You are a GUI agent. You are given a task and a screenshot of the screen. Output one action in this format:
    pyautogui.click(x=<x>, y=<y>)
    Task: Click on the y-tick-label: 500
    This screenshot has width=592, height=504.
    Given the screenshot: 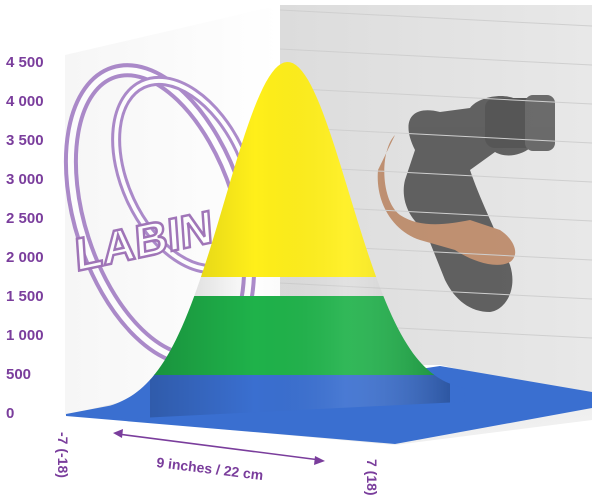 What is the action you would take?
    pyautogui.click(x=18, y=374)
    